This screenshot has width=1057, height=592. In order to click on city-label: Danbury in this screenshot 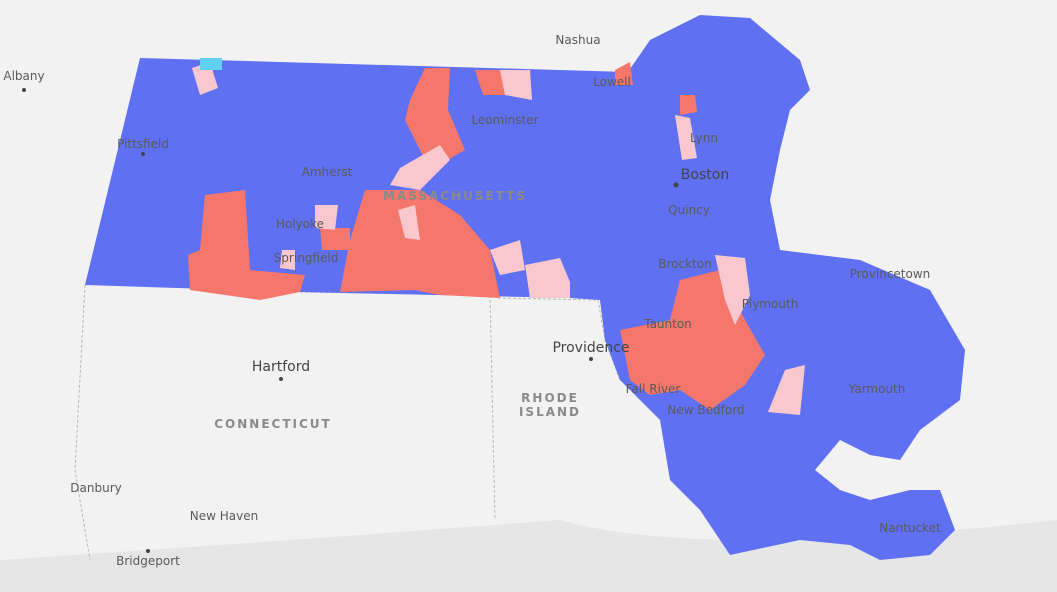, I will do `click(95, 488)`.